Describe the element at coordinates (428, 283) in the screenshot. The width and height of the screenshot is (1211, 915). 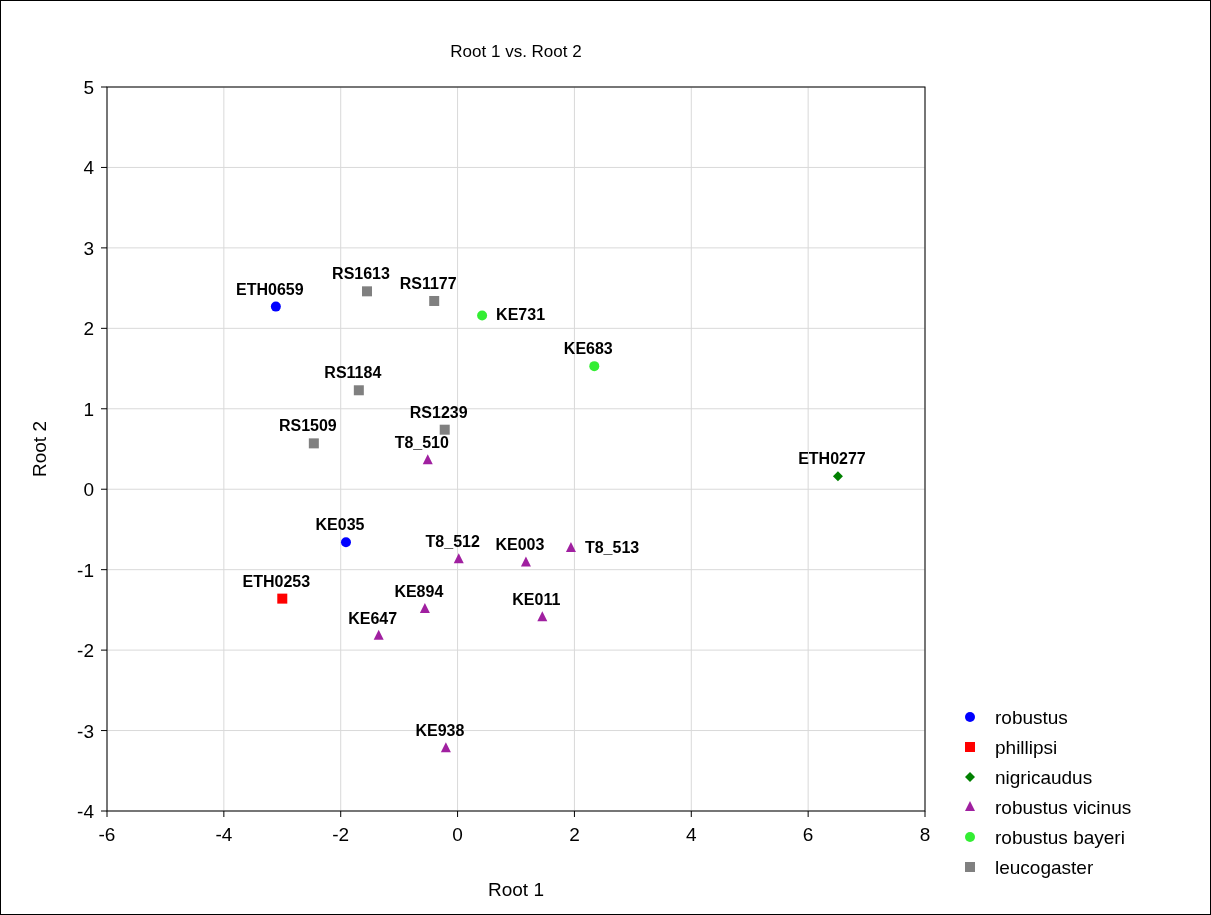
I see `annotation: RS1177` at that location.